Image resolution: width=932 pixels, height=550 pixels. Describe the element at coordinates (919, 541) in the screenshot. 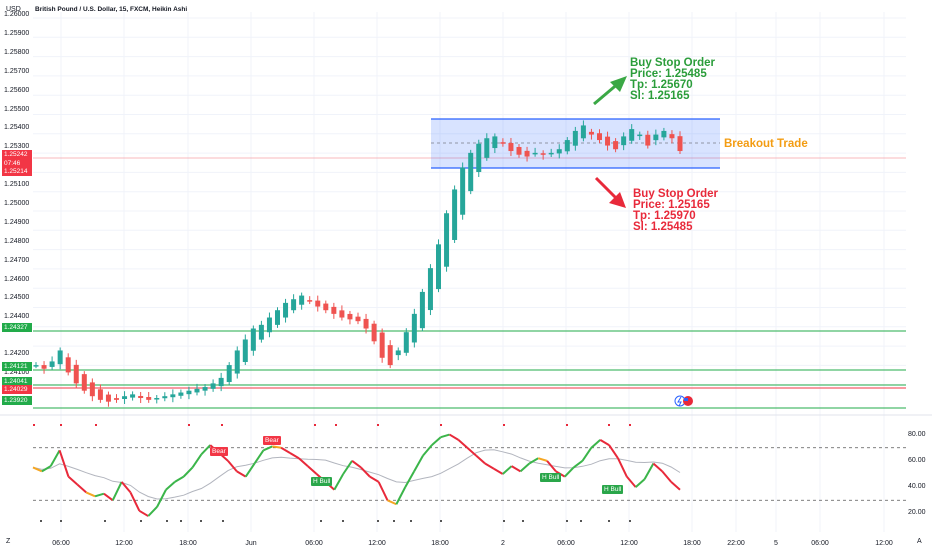

I see `auto-corner: A` at that location.